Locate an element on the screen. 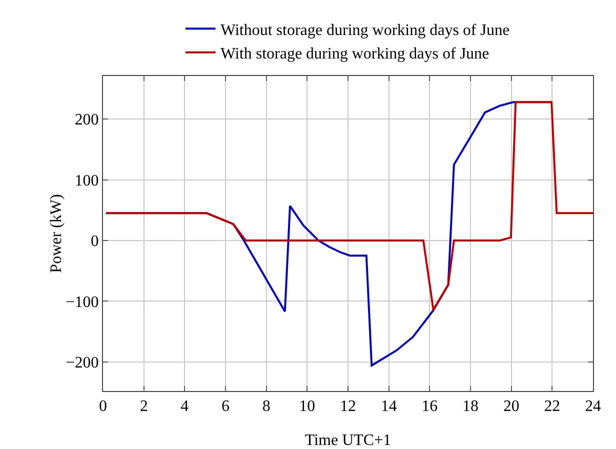  y-tick-label: 200 is located at coordinates (86, 120).